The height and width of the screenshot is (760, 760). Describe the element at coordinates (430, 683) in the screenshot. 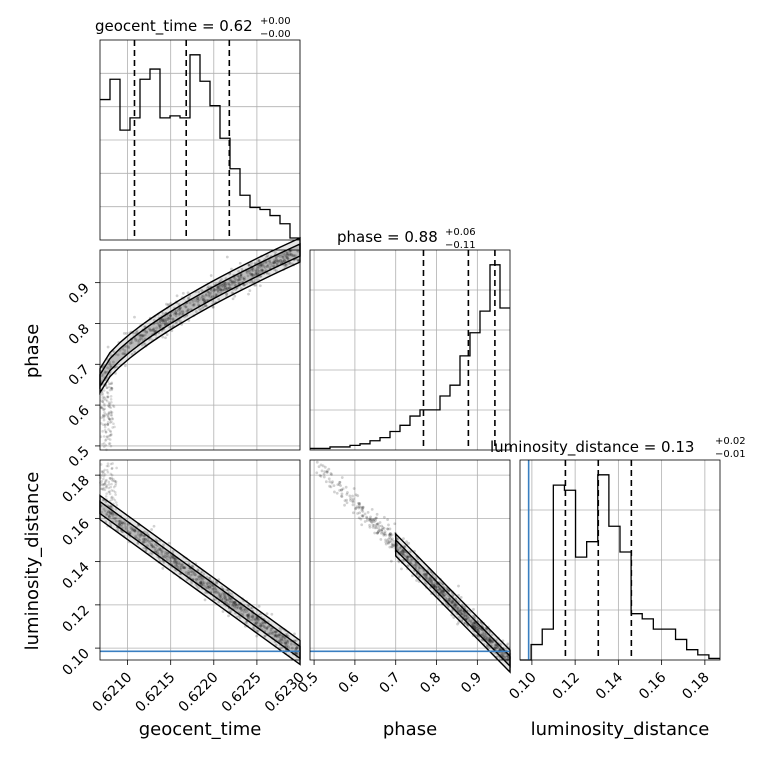

I see `x-tick-label-phase: 0.8` at that location.